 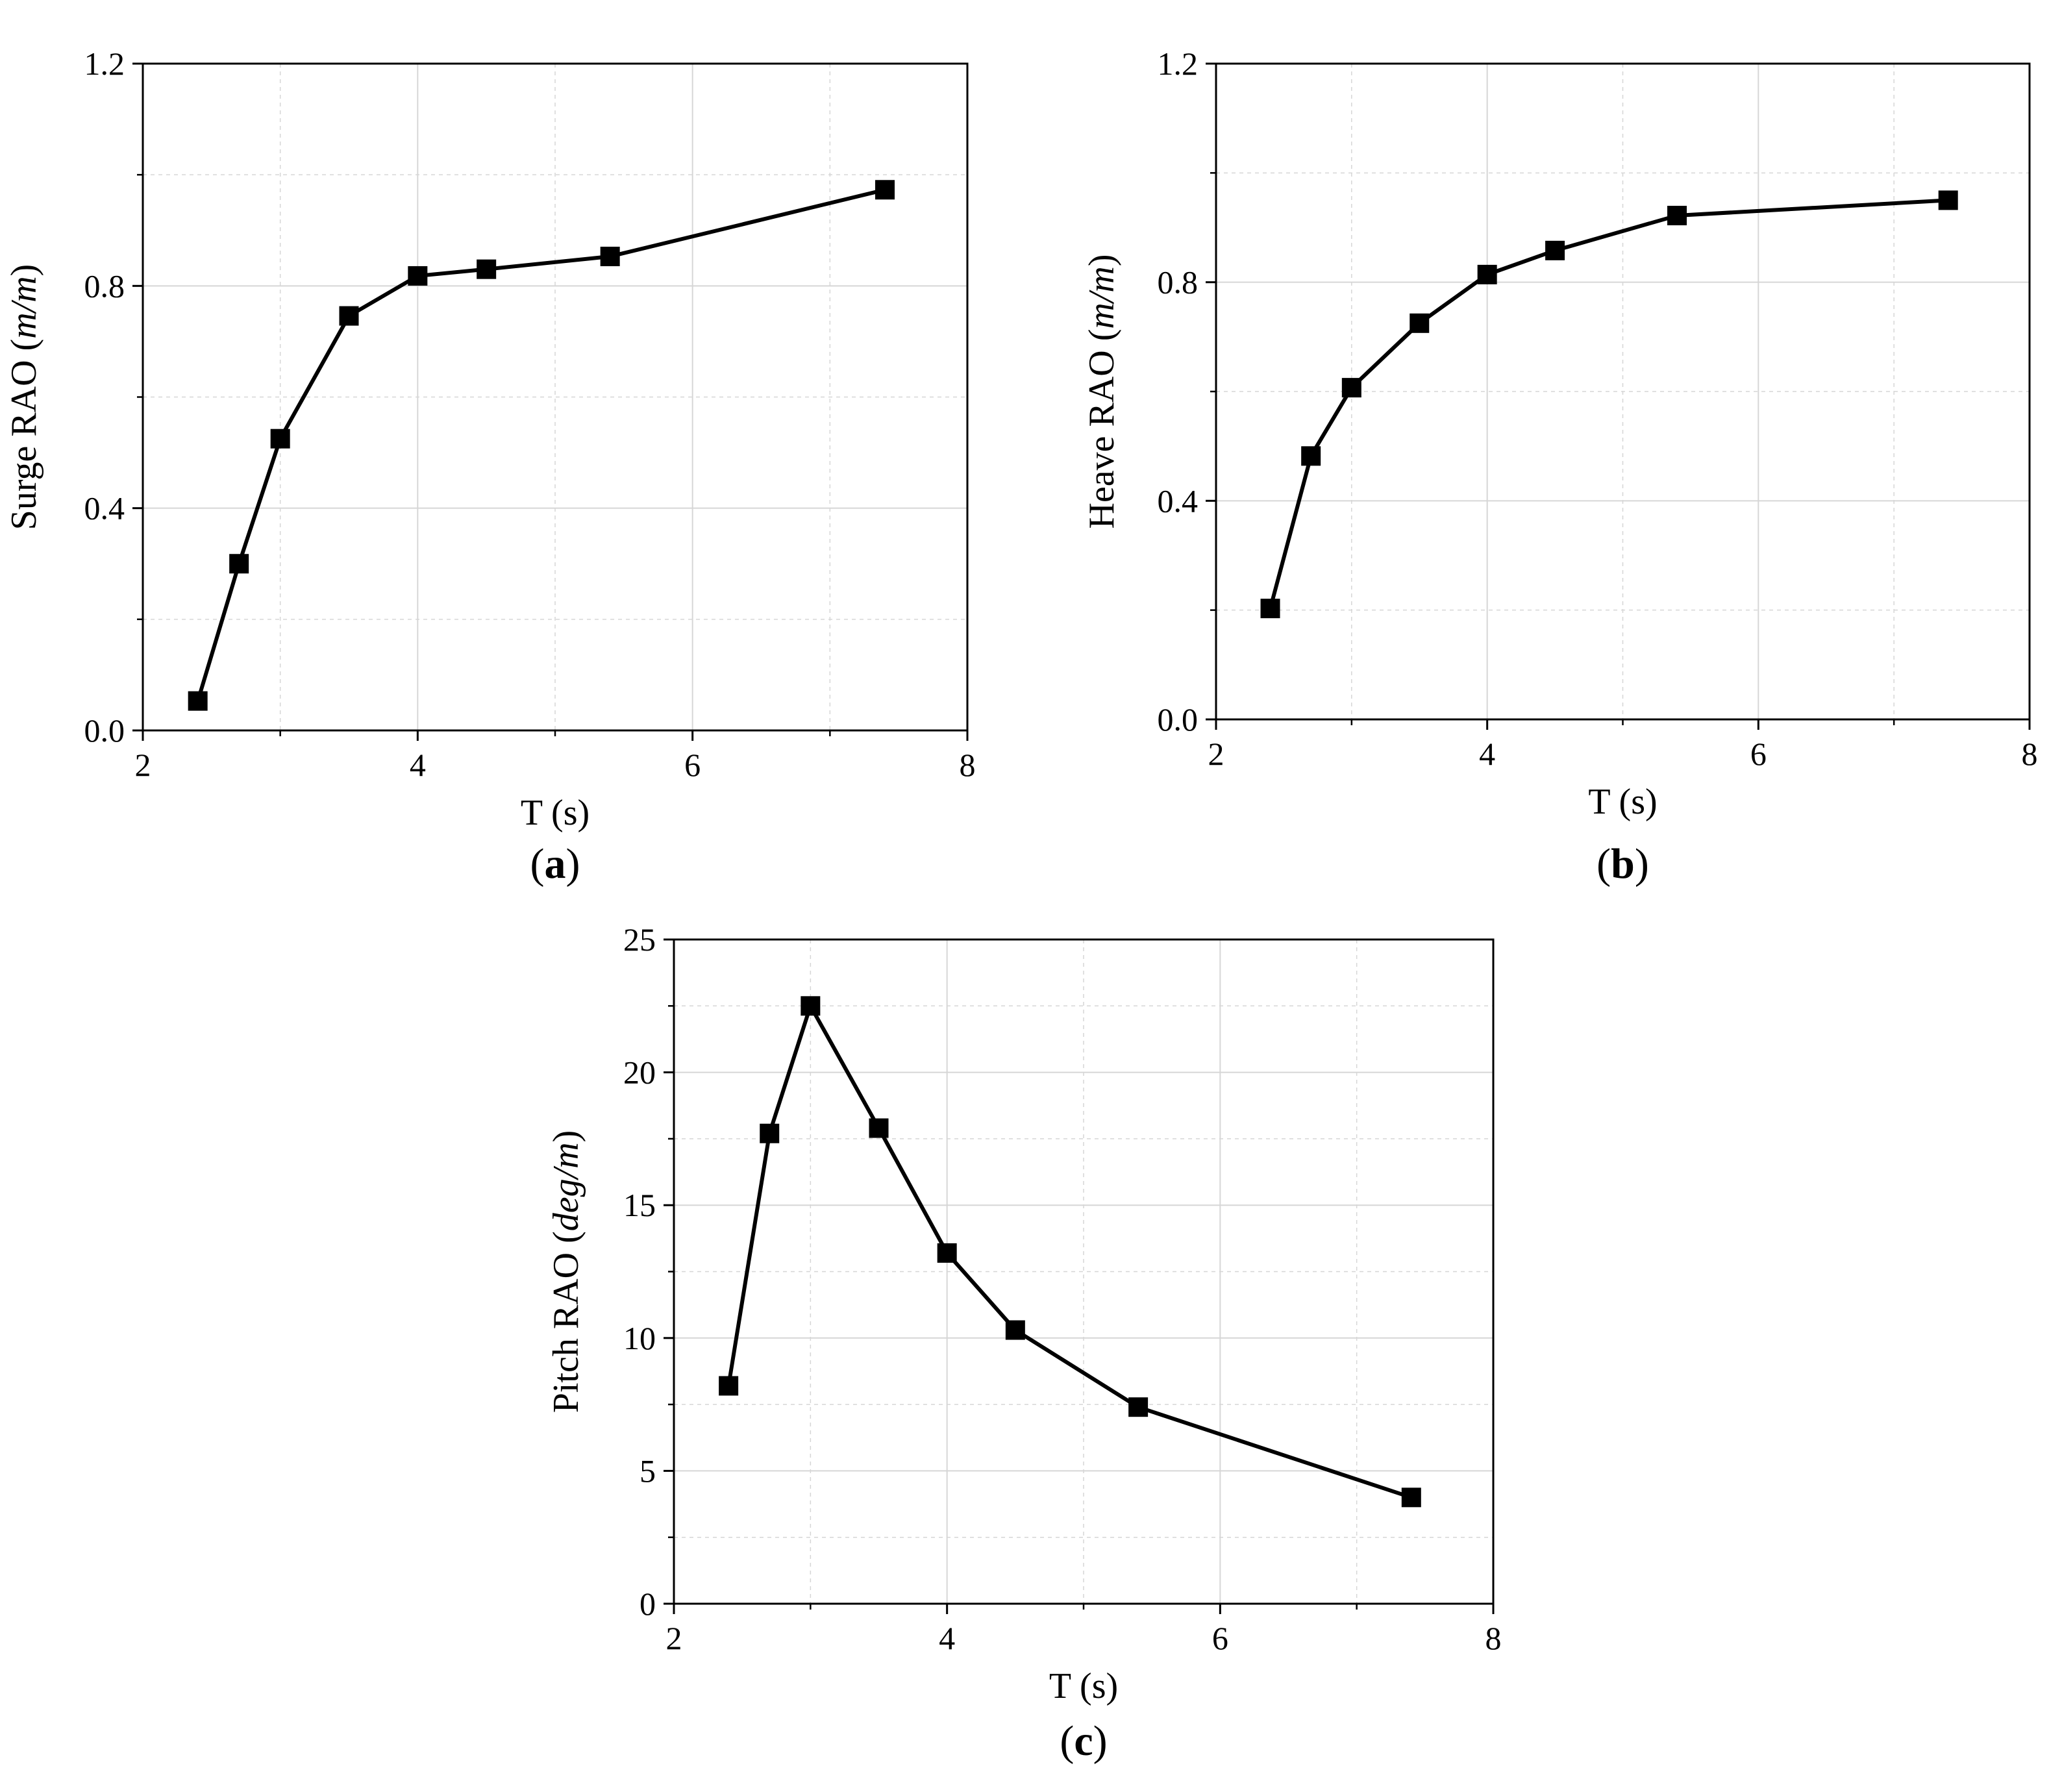 What do you see at coordinates (566, 1186) in the screenshot?
I see `y-axis-title-unit: deg/m` at bounding box center [566, 1186].